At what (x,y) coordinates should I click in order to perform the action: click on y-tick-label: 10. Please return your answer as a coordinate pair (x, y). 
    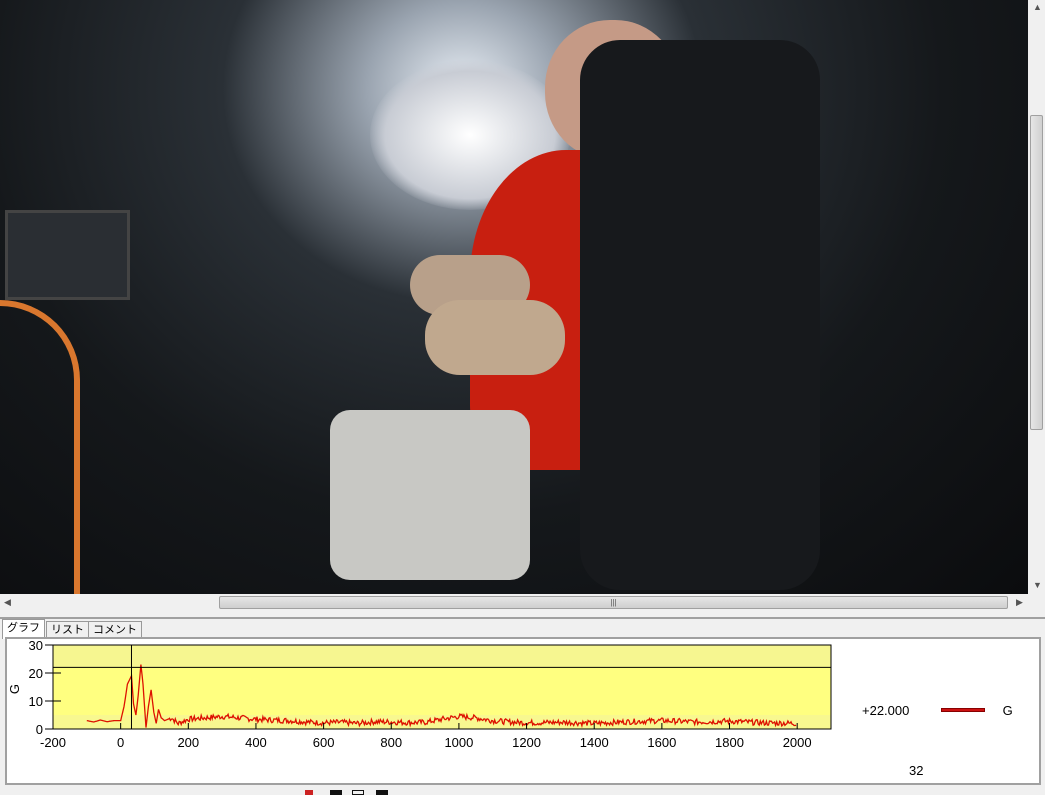
    Looking at the image, I should click on (36, 701).